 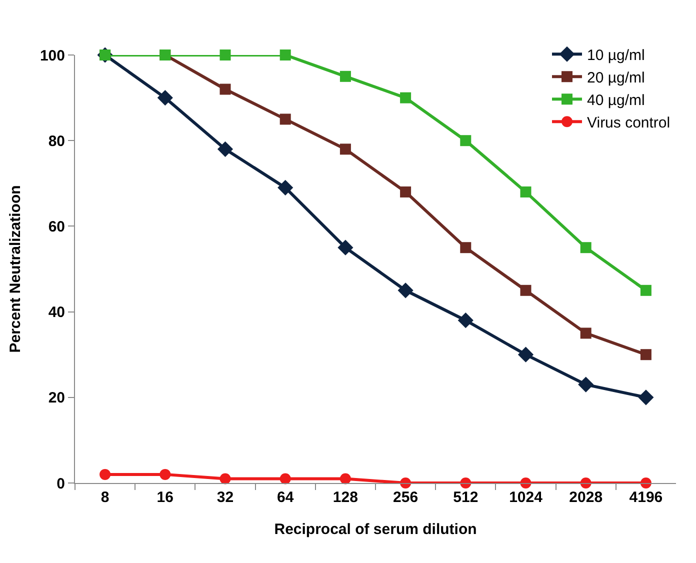 What do you see at coordinates (56, 398) in the screenshot?
I see `y-tick-label: 20` at bounding box center [56, 398].